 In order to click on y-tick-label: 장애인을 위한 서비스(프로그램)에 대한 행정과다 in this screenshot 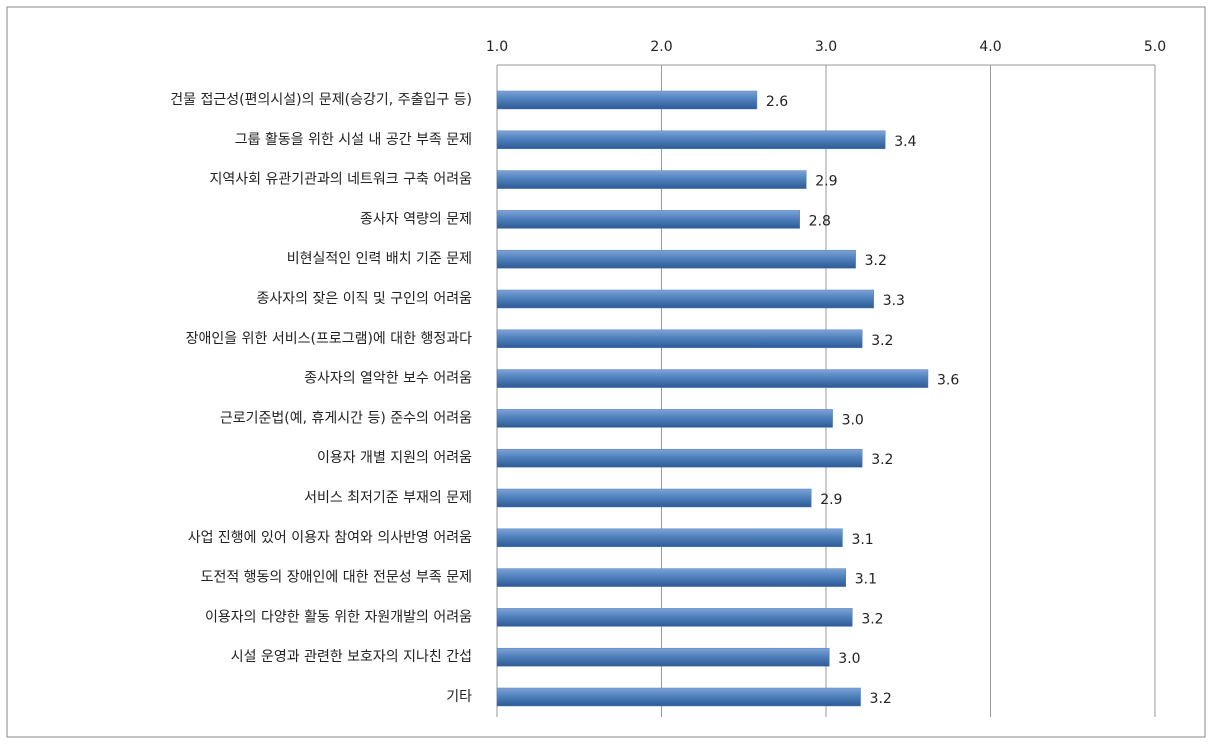, I will do `click(329, 339)`.